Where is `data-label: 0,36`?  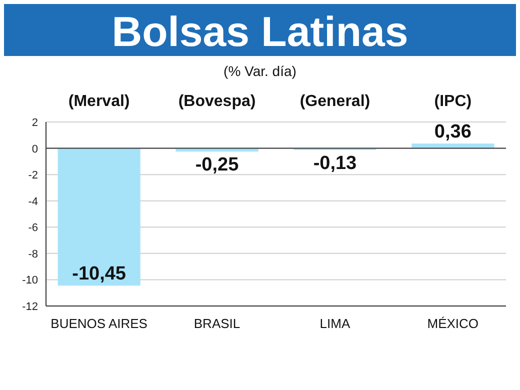 data-label: 0,36 is located at coordinates (453, 132).